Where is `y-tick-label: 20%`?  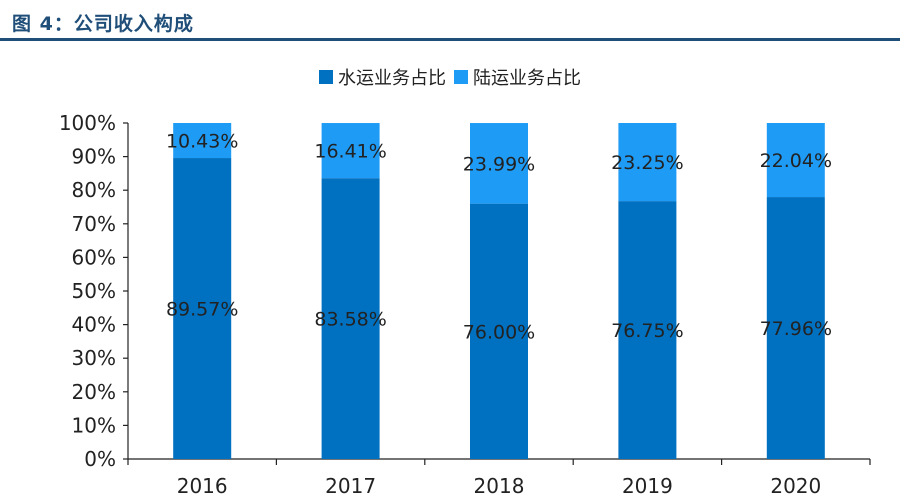
y-tick-label: 20% is located at coordinates (94, 392).